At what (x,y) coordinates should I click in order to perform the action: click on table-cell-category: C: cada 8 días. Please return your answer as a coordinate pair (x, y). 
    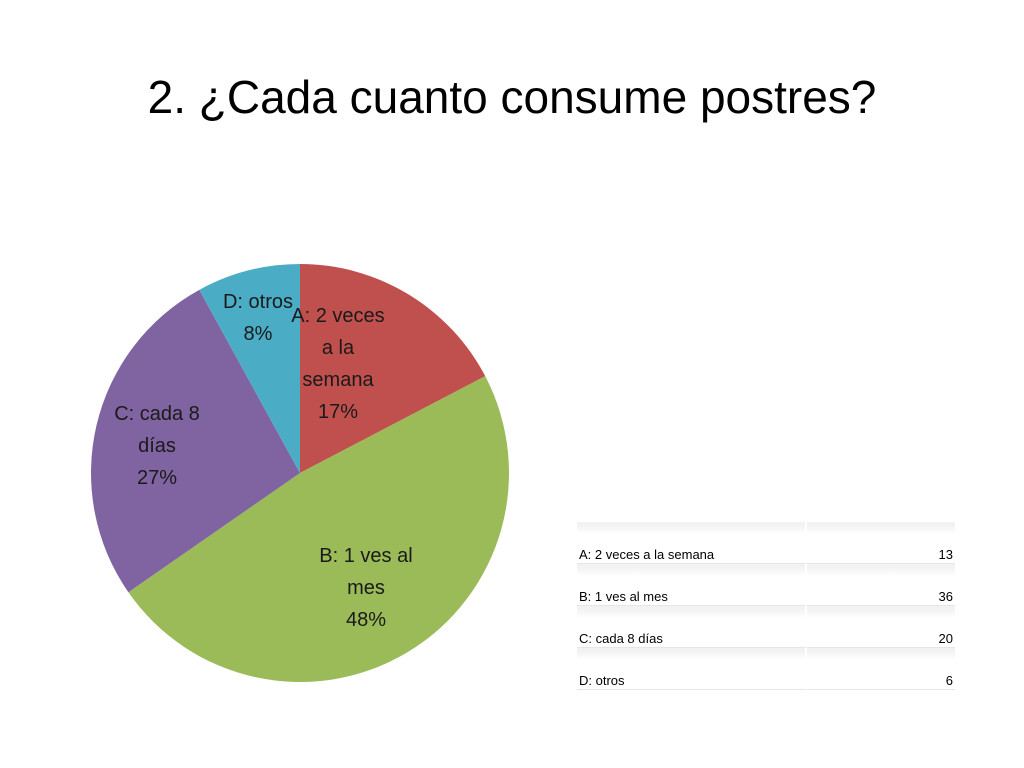
    Looking at the image, I should click on (692, 627).